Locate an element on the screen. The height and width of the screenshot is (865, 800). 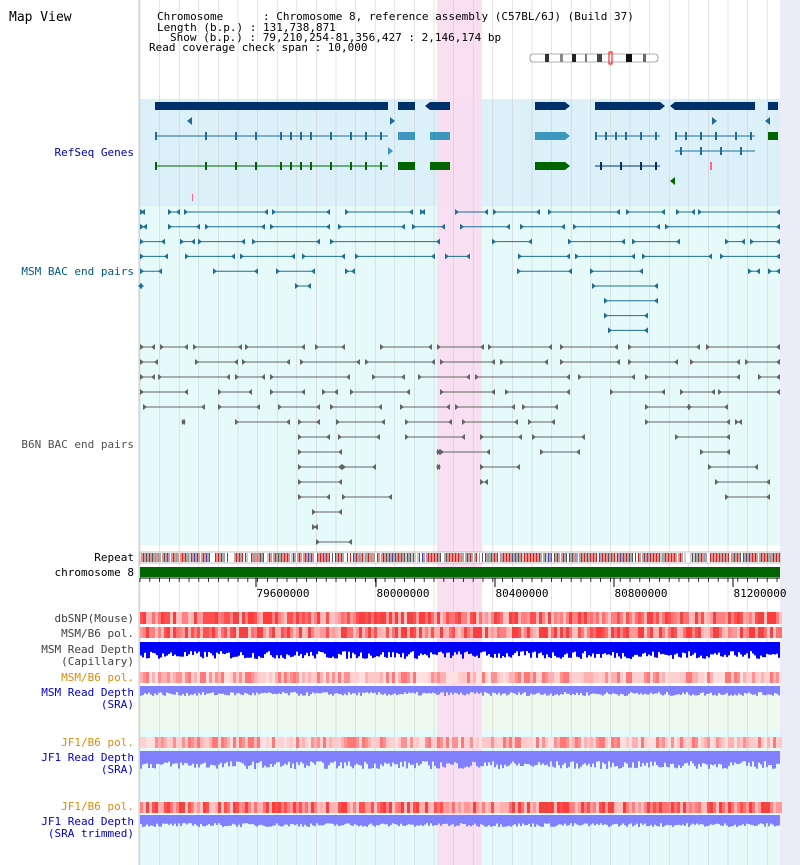
chromosome-ideogram is located at coordinates (594, 58).